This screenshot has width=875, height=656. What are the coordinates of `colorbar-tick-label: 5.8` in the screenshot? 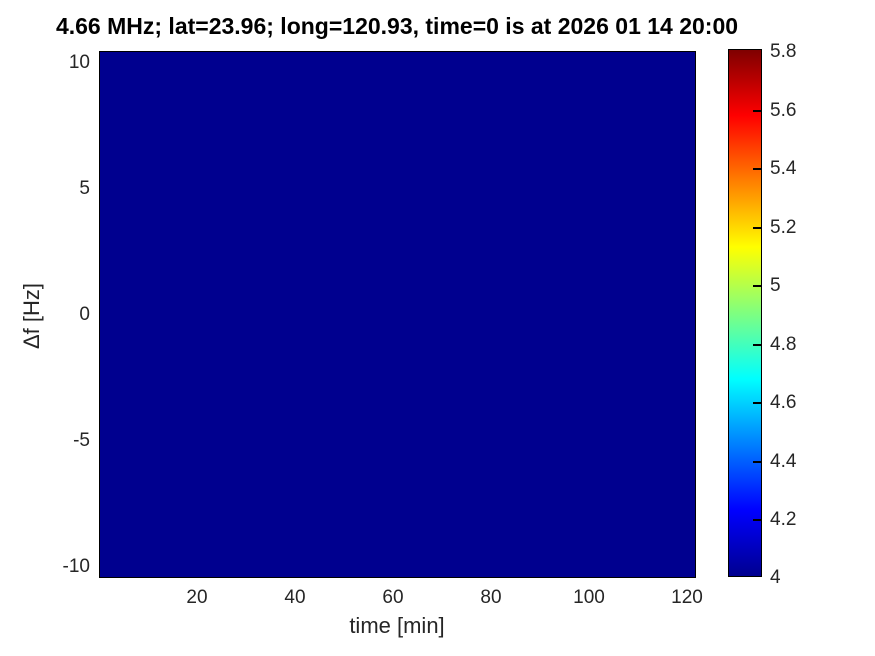 It's located at (783, 51).